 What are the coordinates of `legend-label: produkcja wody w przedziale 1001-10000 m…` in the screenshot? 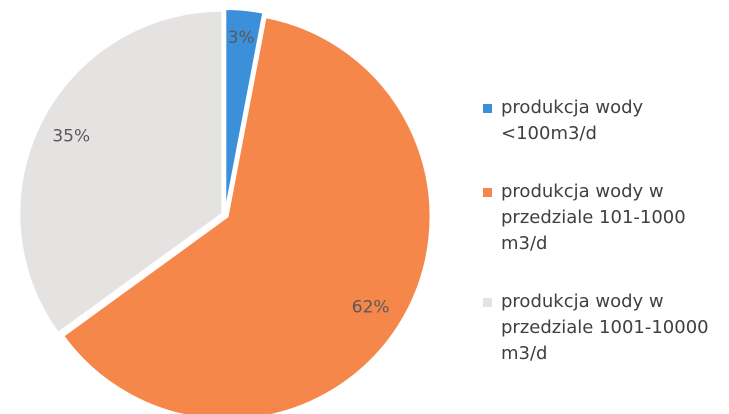 It's located at (605, 327).